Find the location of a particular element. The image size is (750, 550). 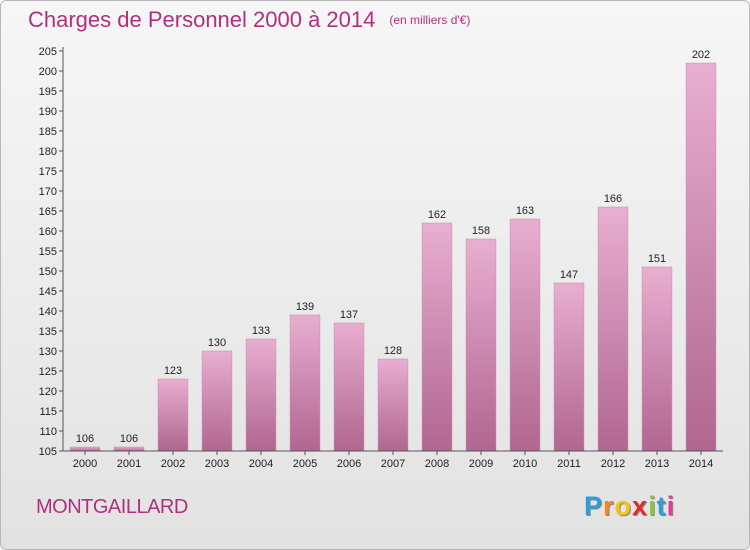

x-tick-label: 2012 is located at coordinates (613, 464).